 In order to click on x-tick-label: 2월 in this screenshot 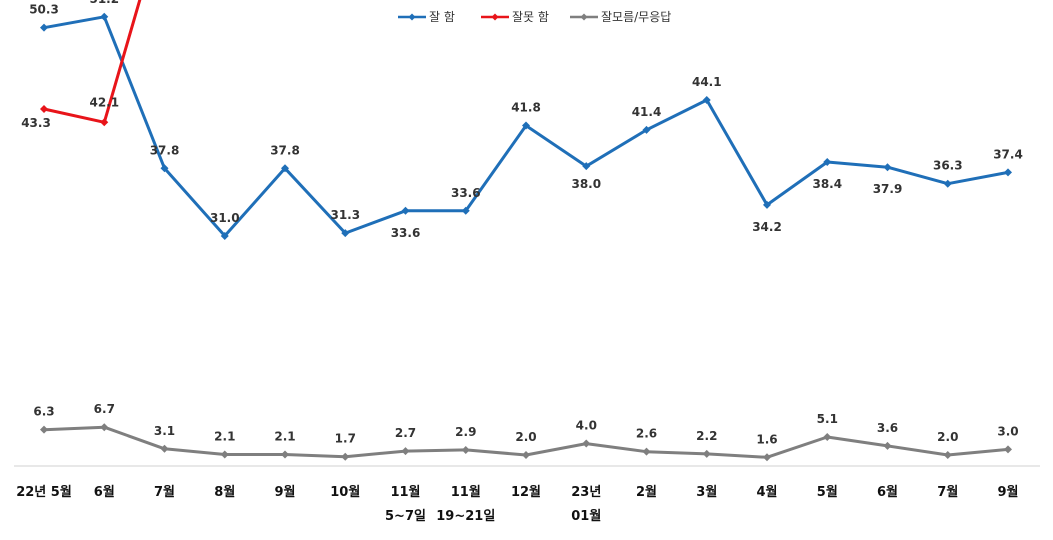, I will do `click(646, 492)`.